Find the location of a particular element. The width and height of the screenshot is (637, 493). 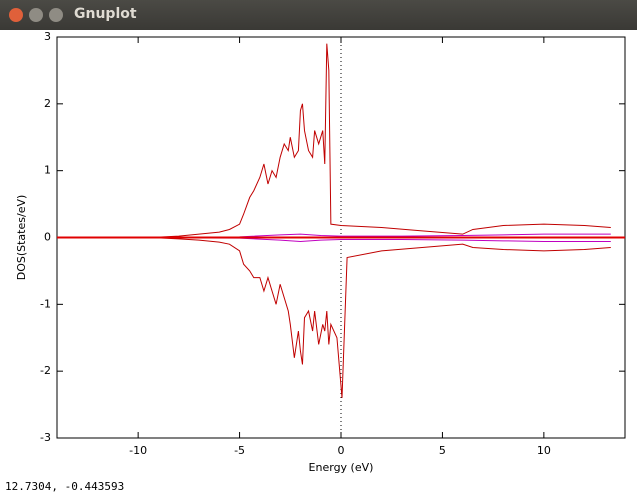

x-tick-label: -10 is located at coordinates (138, 450).